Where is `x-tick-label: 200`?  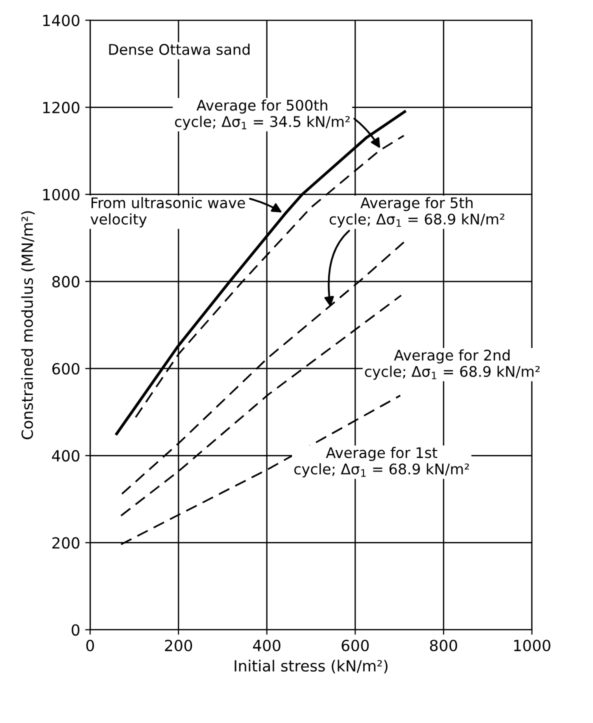 x-tick-label: 200 is located at coordinates (178, 646).